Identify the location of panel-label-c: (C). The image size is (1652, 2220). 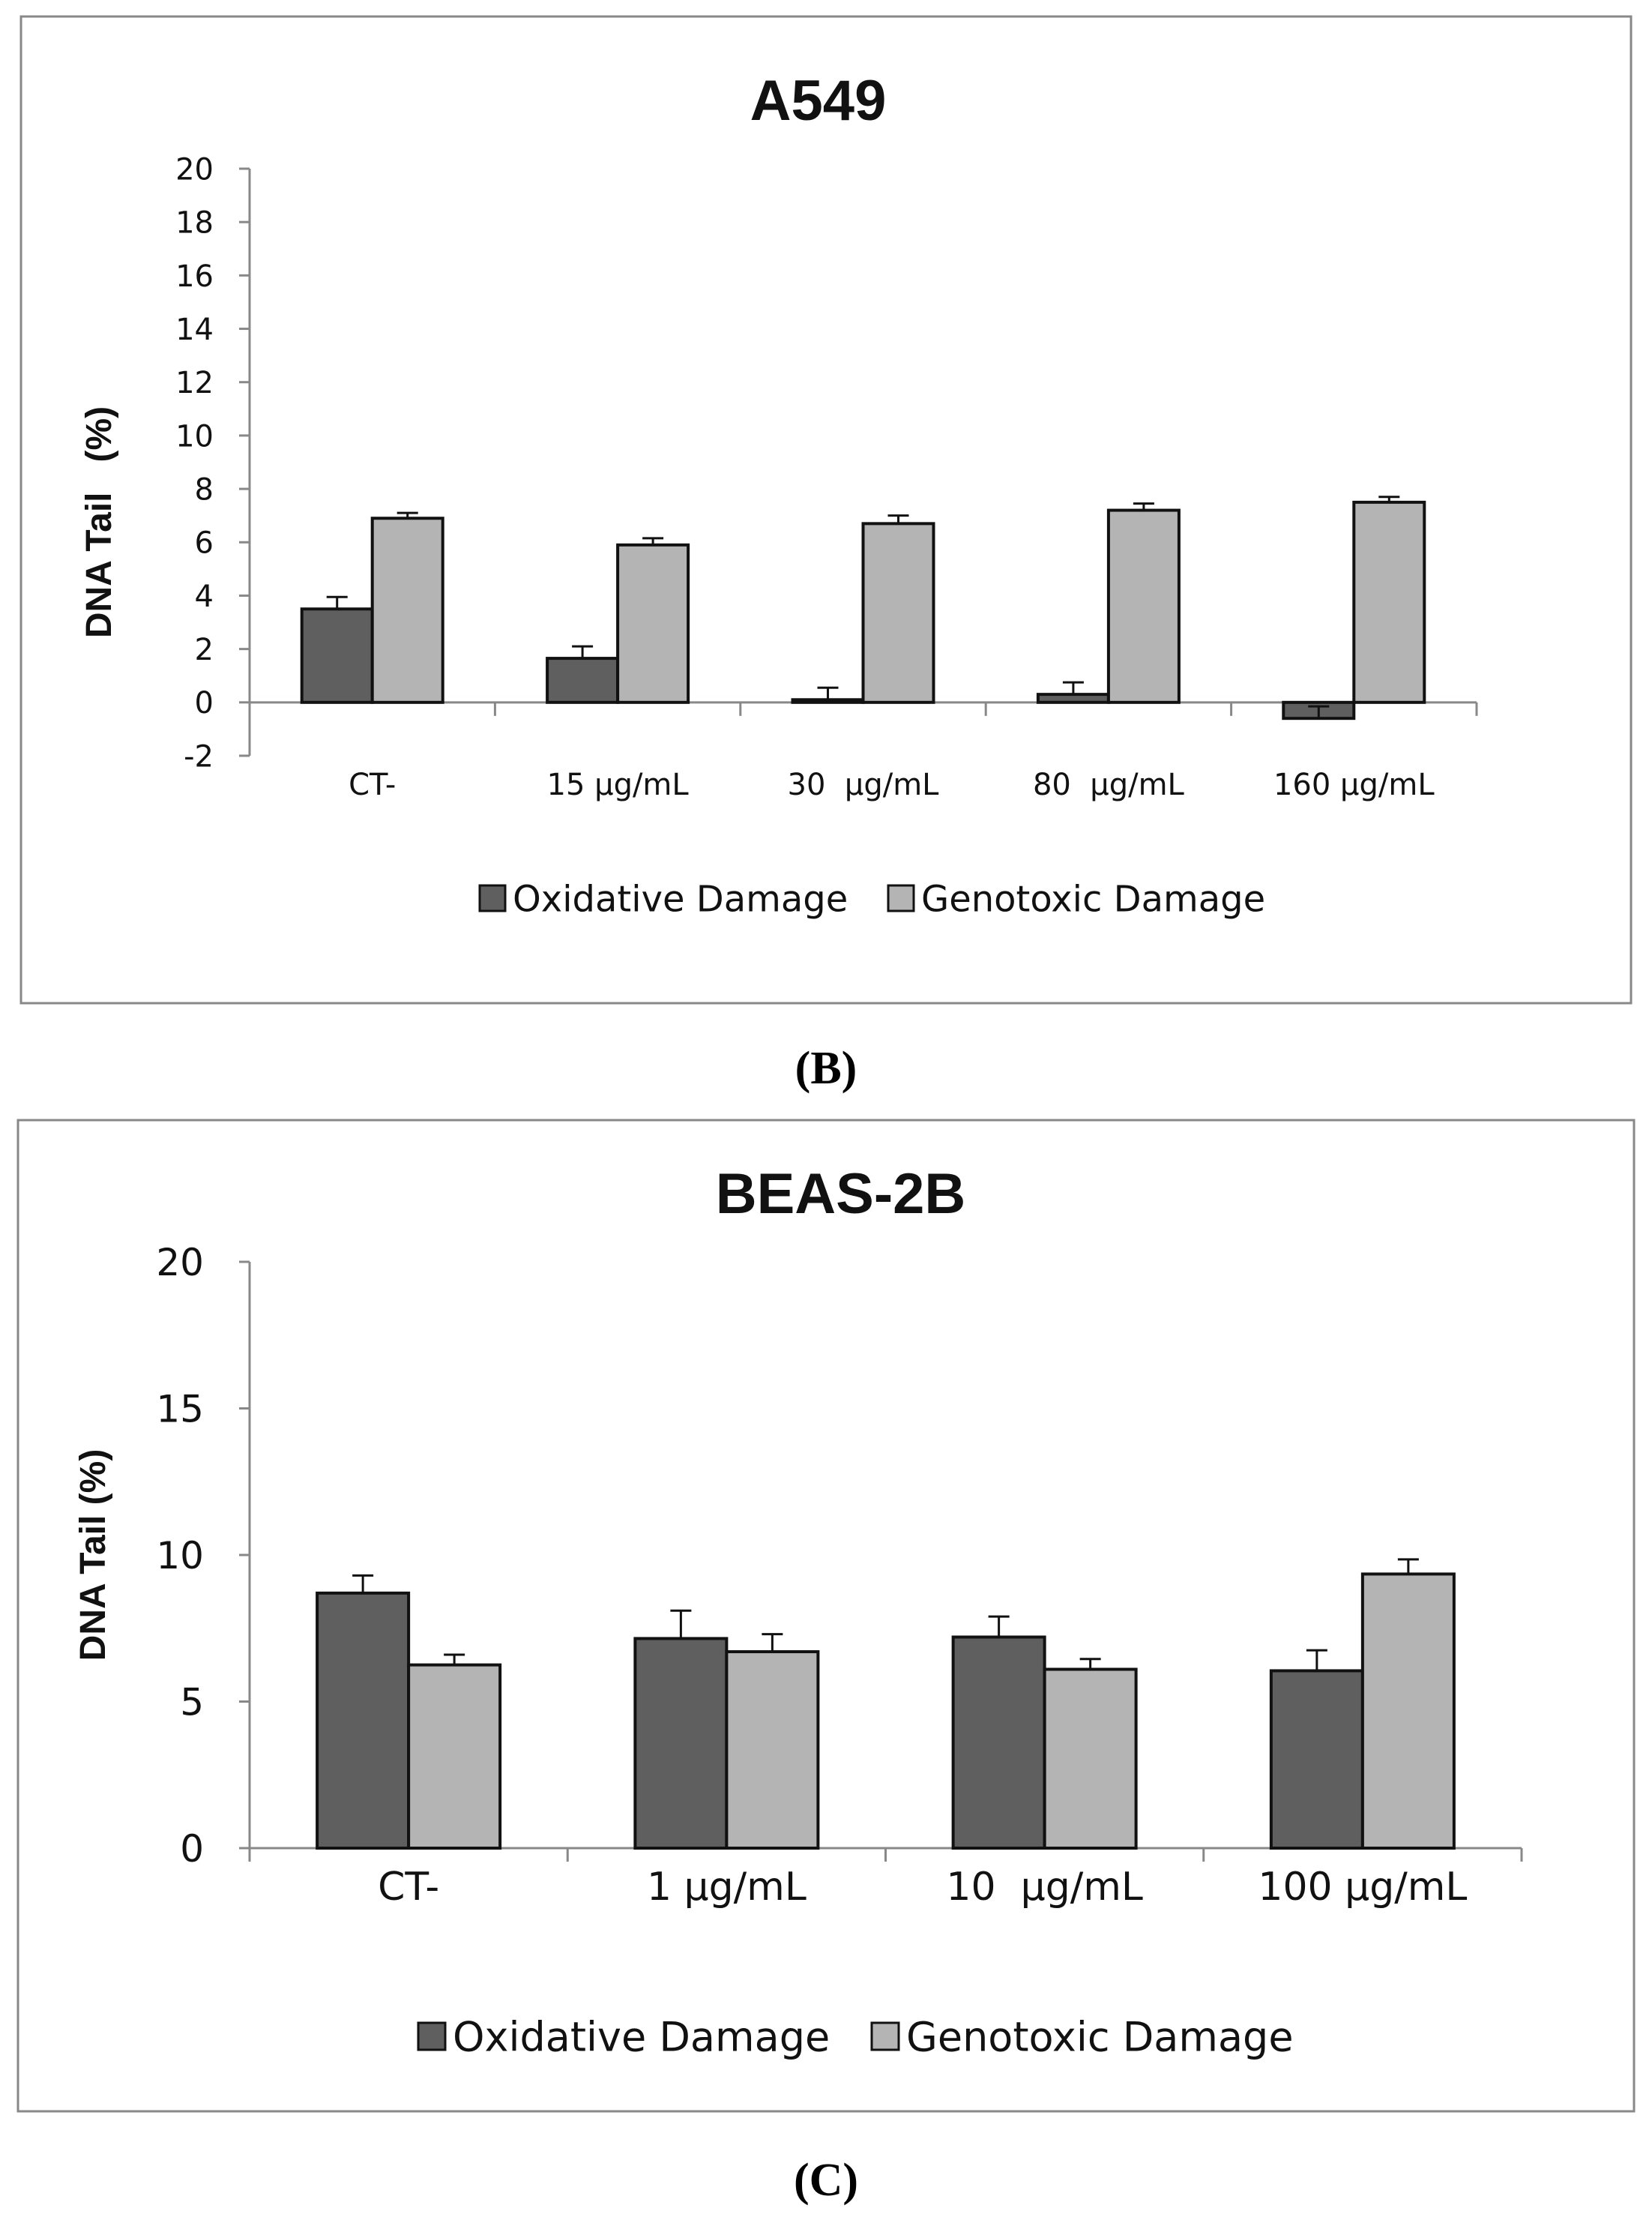
(826, 2180).